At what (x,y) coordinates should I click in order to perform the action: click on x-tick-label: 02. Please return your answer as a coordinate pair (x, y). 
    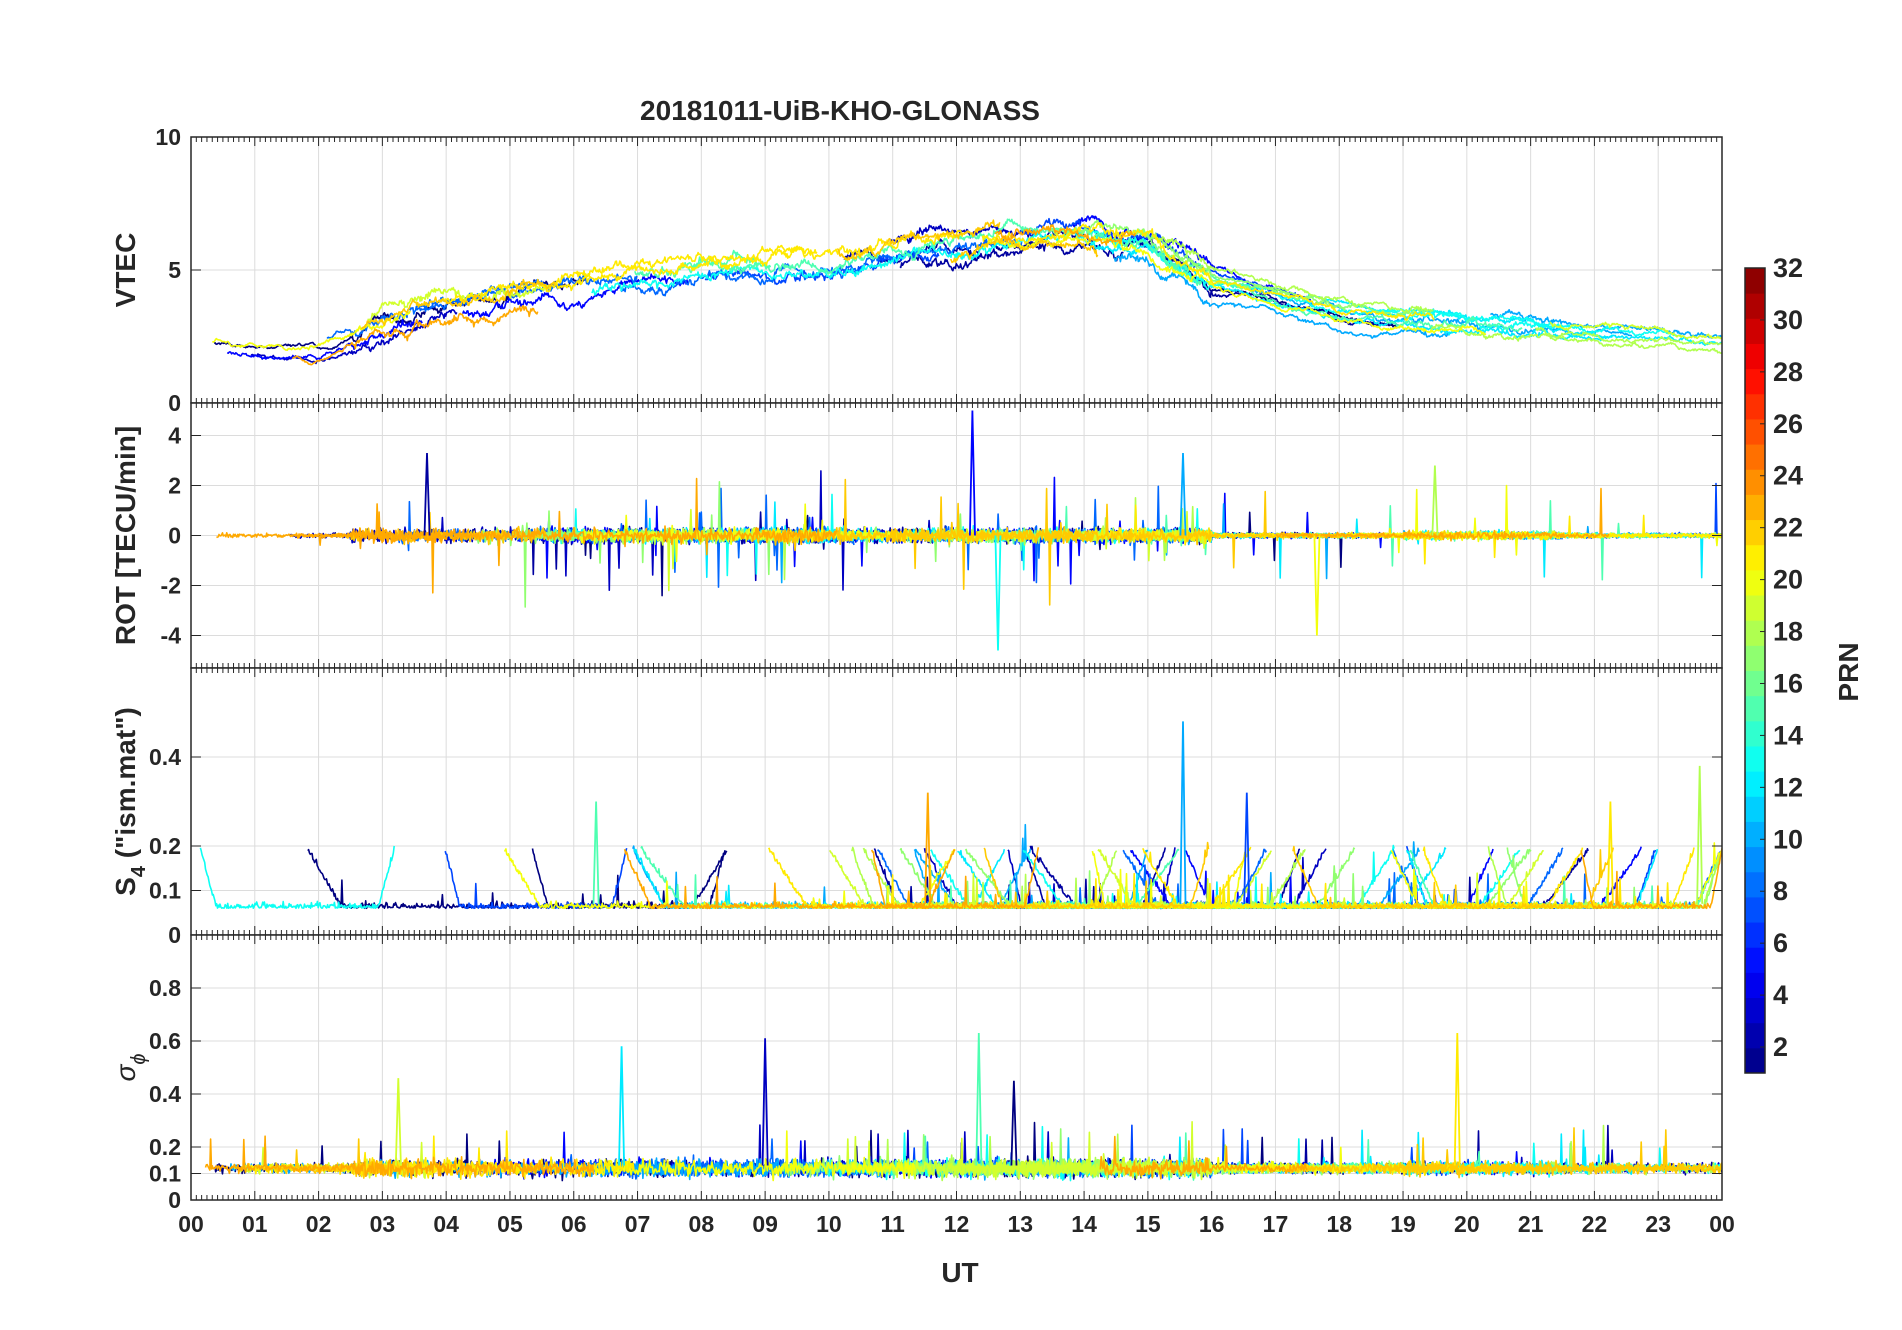
    Looking at the image, I should click on (319, 1224).